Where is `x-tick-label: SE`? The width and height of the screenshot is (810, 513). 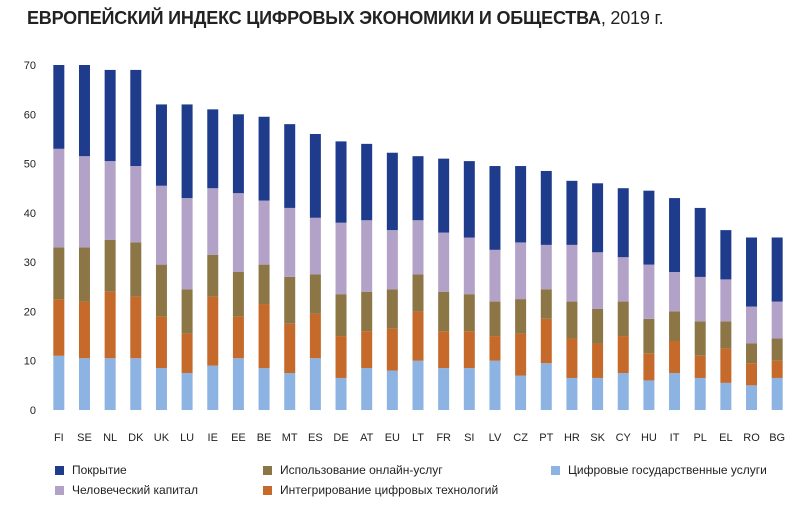 x-tick-label: SE is located at coordinates (84, 438).